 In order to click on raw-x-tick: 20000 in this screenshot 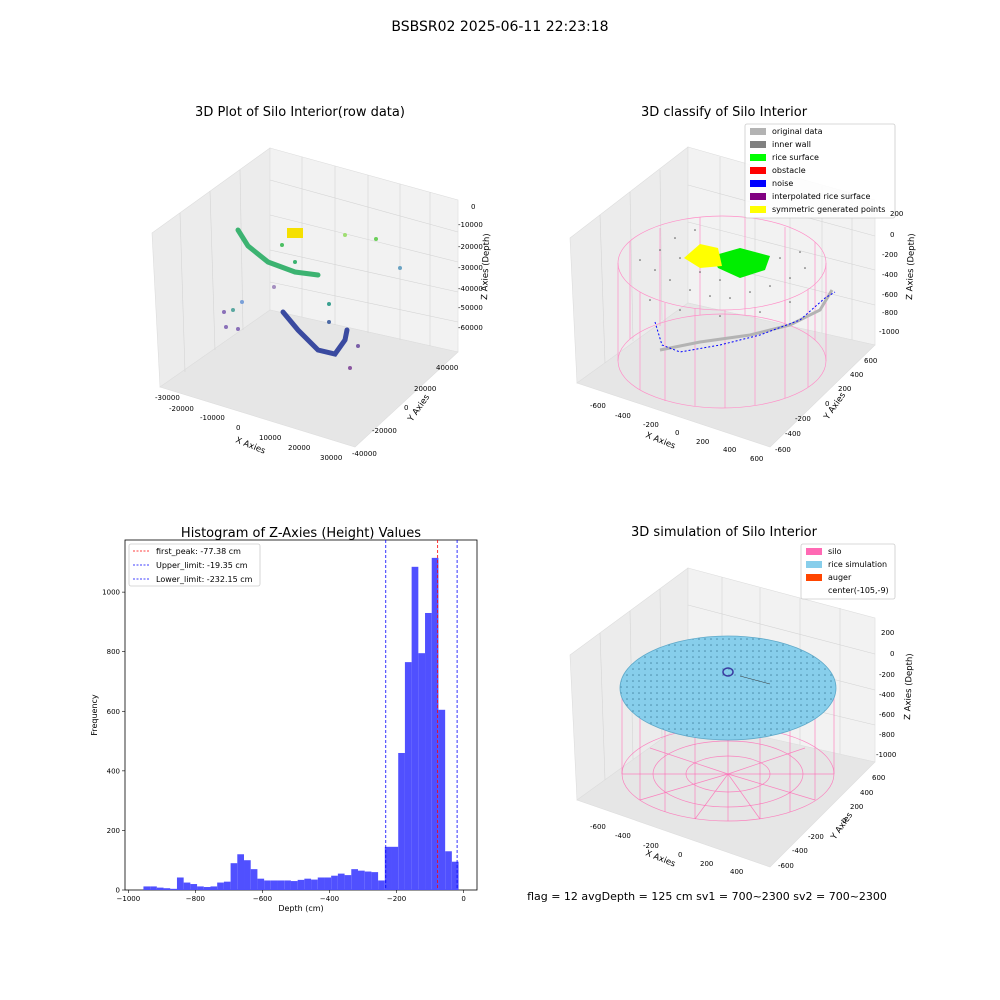, I will do `click(299, 448)`.